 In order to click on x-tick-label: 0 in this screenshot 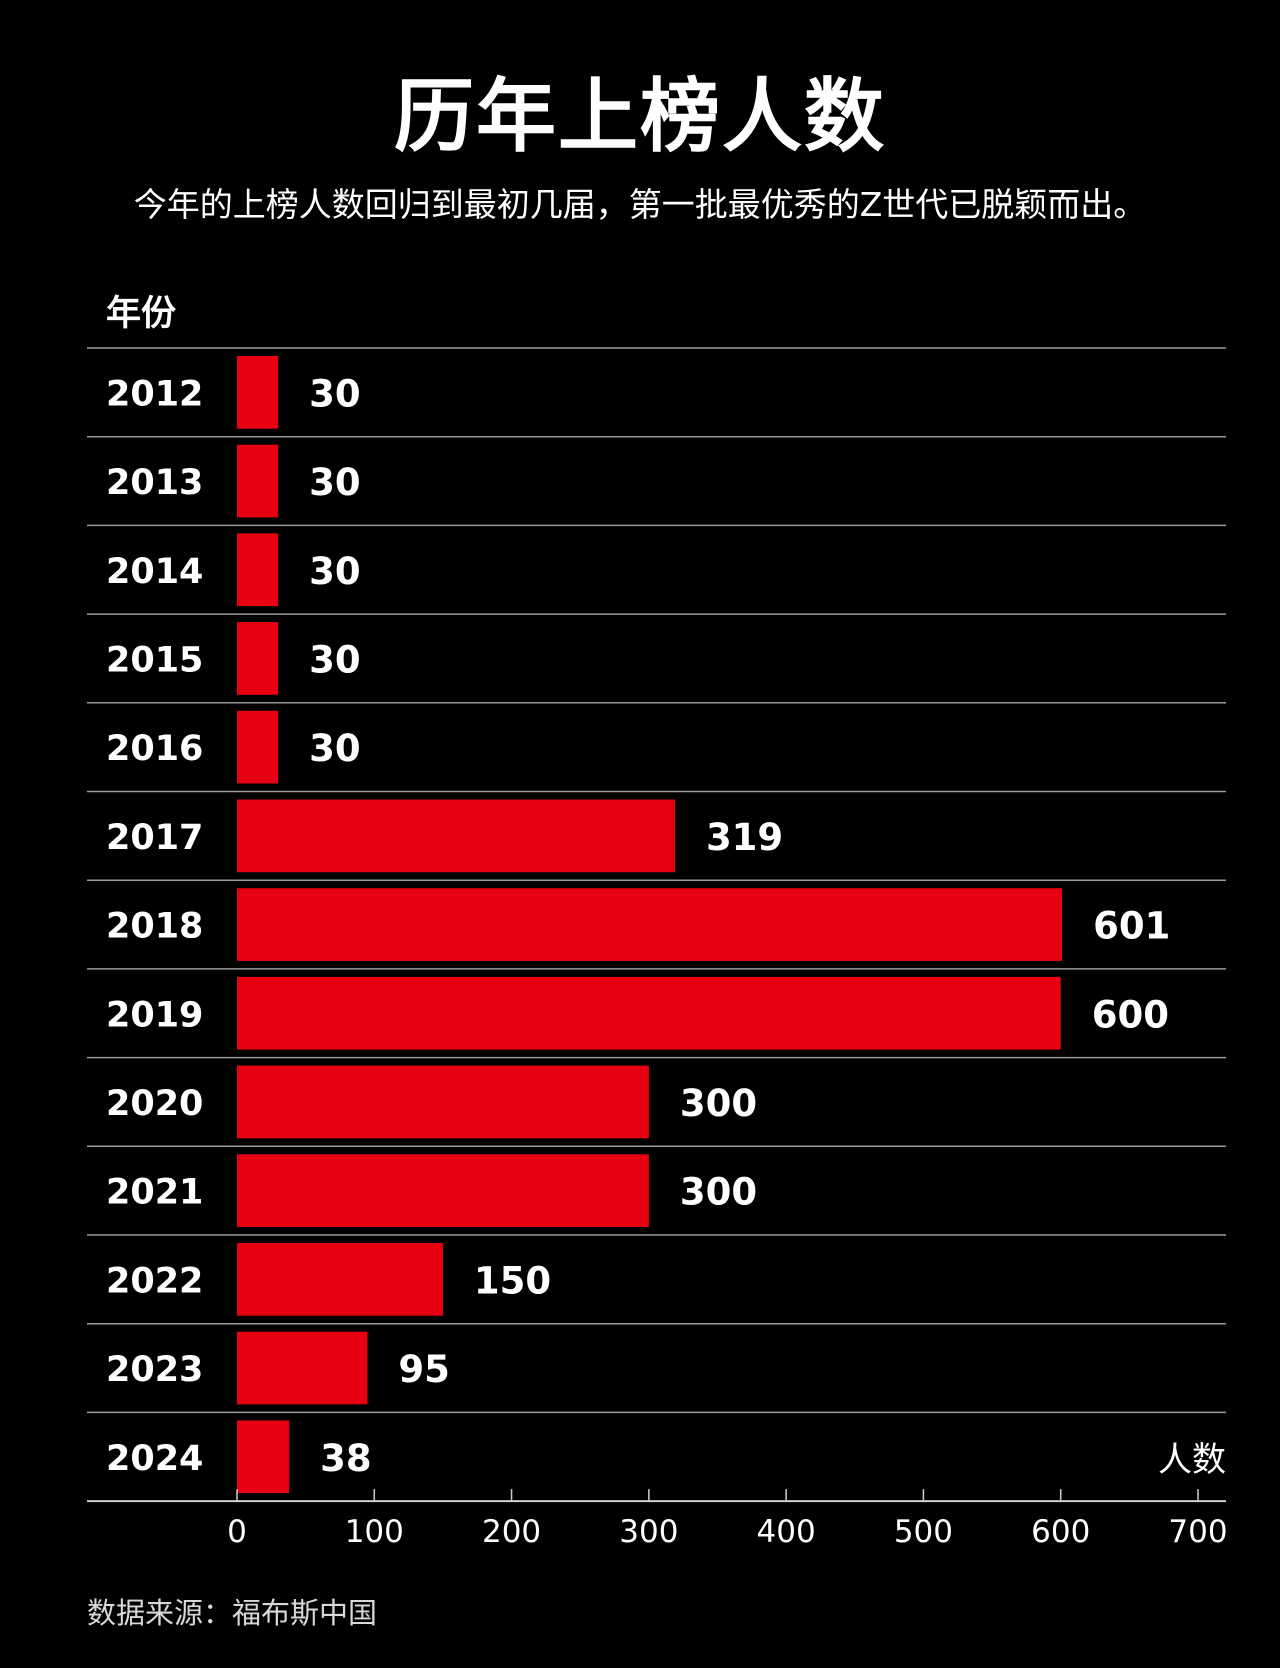, I will do `click(237, 1532)`.